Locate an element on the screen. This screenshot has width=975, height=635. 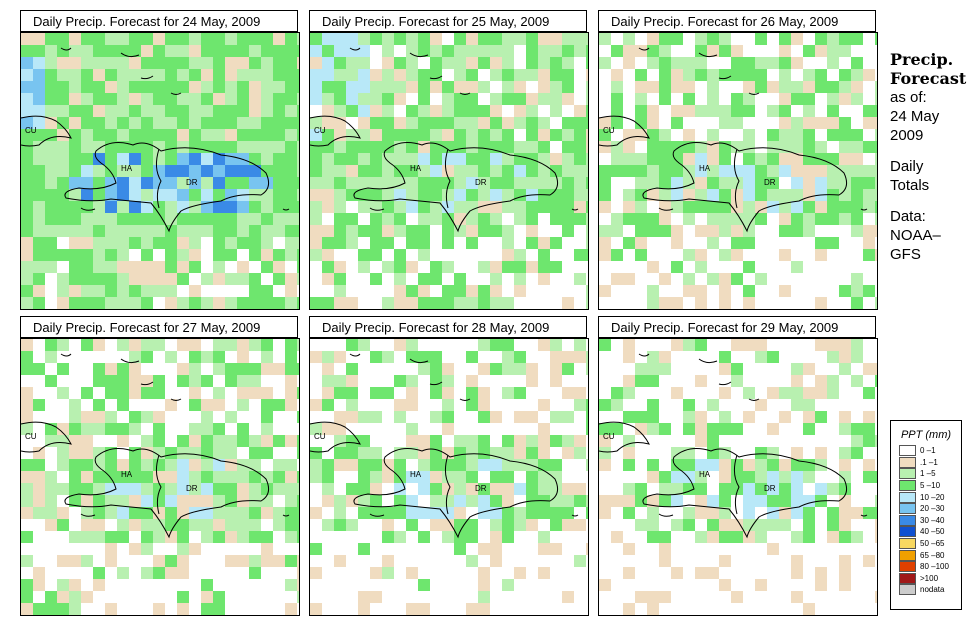
legend-item: 40 –50 is located at coordinates (930, 532).